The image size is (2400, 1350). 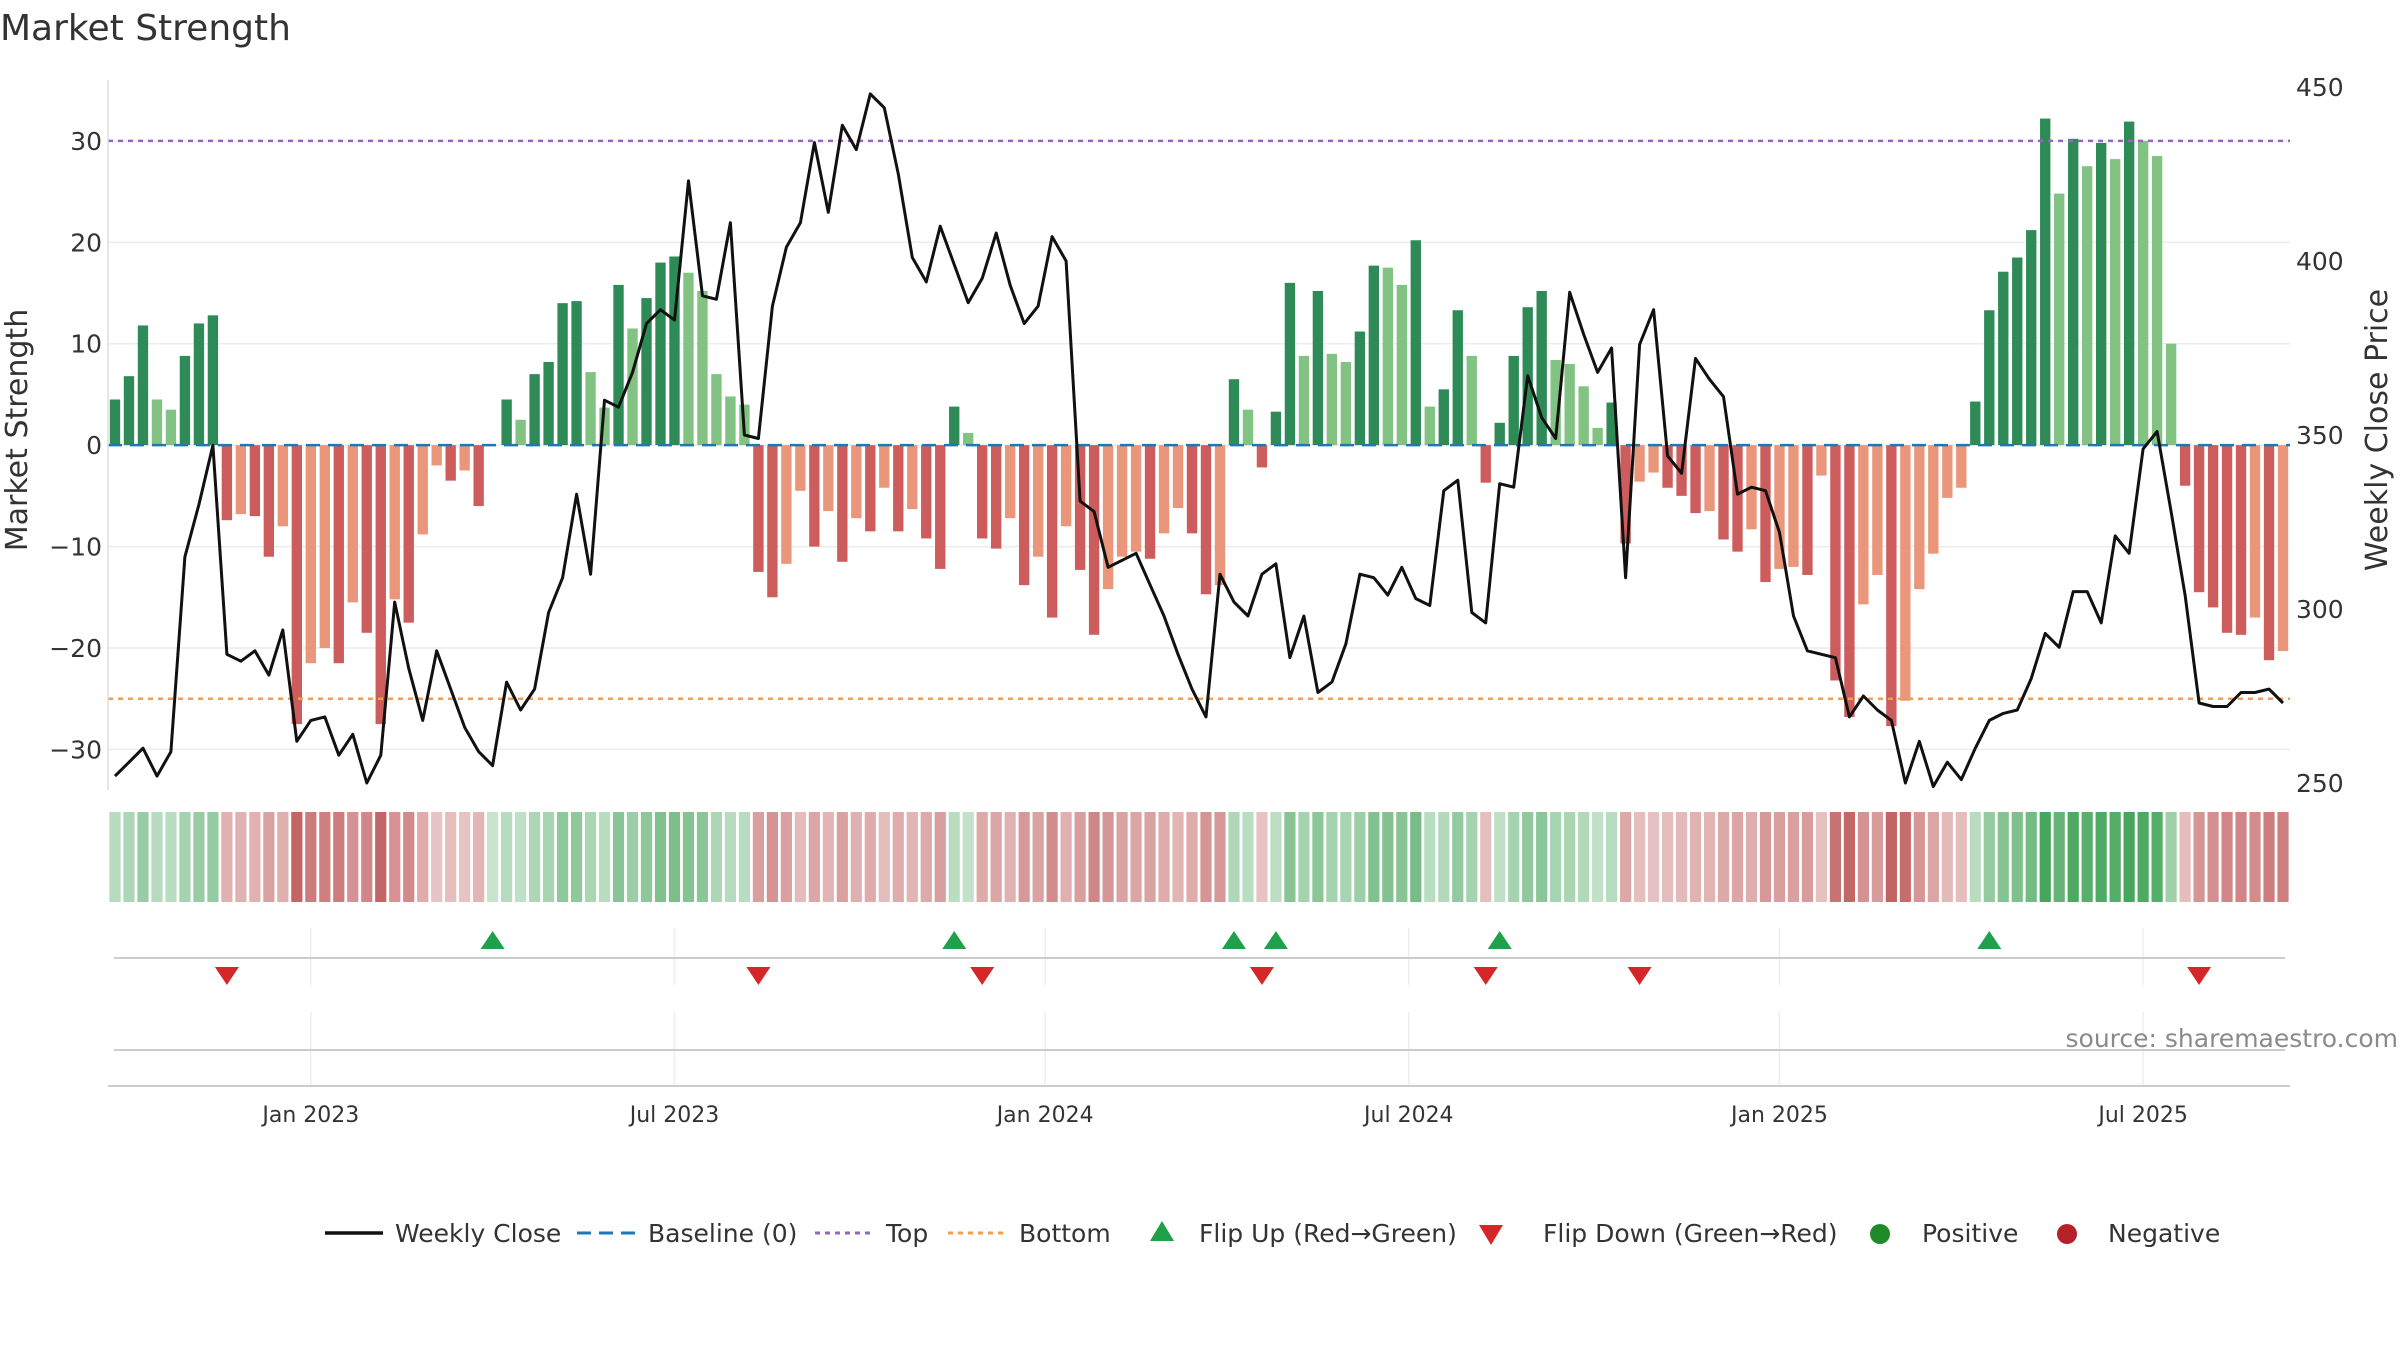 What do you see at coordinates (2232, 1038) in the screenshot?
I see `source-note: source: sharemaestro.com` at bounding box center [2232, 1038].